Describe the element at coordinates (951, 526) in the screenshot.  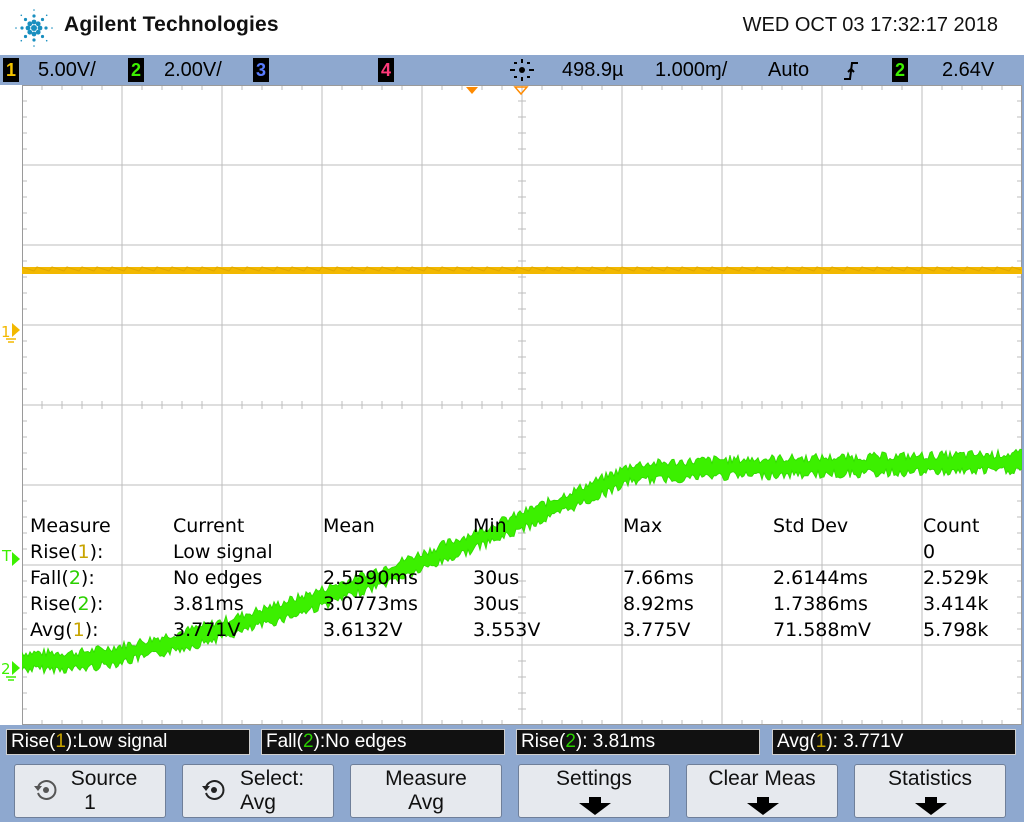
I see `measure-header-6: Count` at that location.